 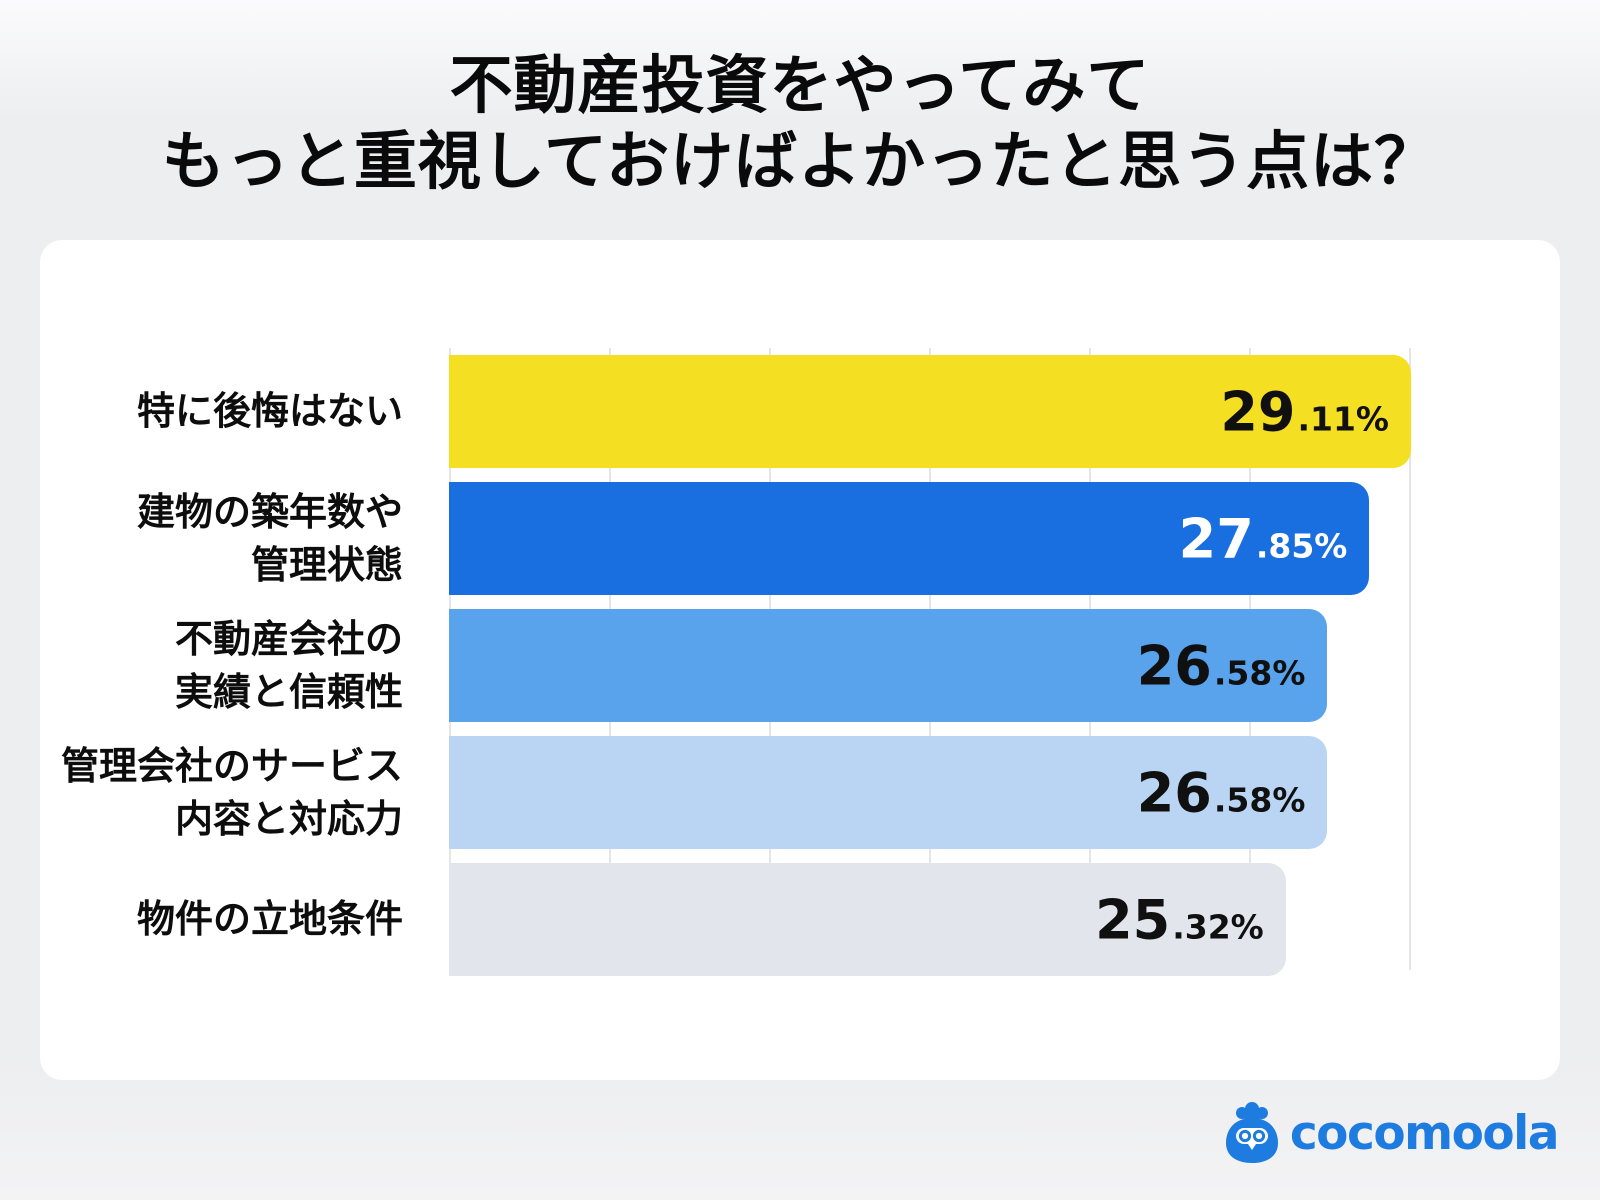 I want to click on bar: 25.32%, so click(x=867, y=919).